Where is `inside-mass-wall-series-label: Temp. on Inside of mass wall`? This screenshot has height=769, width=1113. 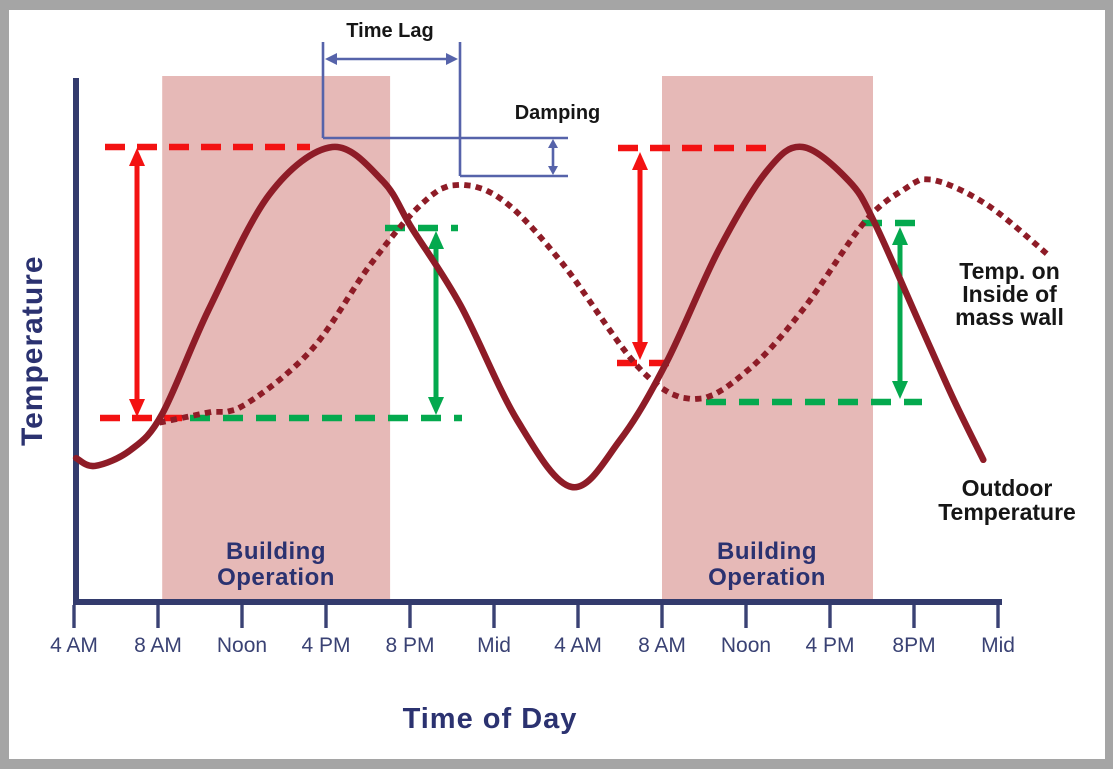 inside-mass-wall-series-label: Temp. on Inside of mass wall is located at coordinates (1009, 294).